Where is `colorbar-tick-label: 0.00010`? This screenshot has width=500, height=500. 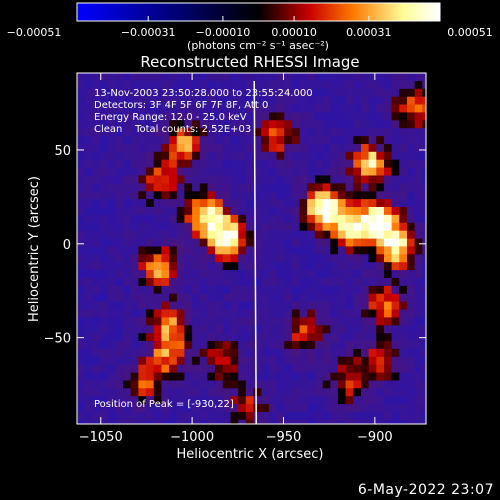
colorbar-tick-label: 0.00010 is located at coordinates (294, 32).